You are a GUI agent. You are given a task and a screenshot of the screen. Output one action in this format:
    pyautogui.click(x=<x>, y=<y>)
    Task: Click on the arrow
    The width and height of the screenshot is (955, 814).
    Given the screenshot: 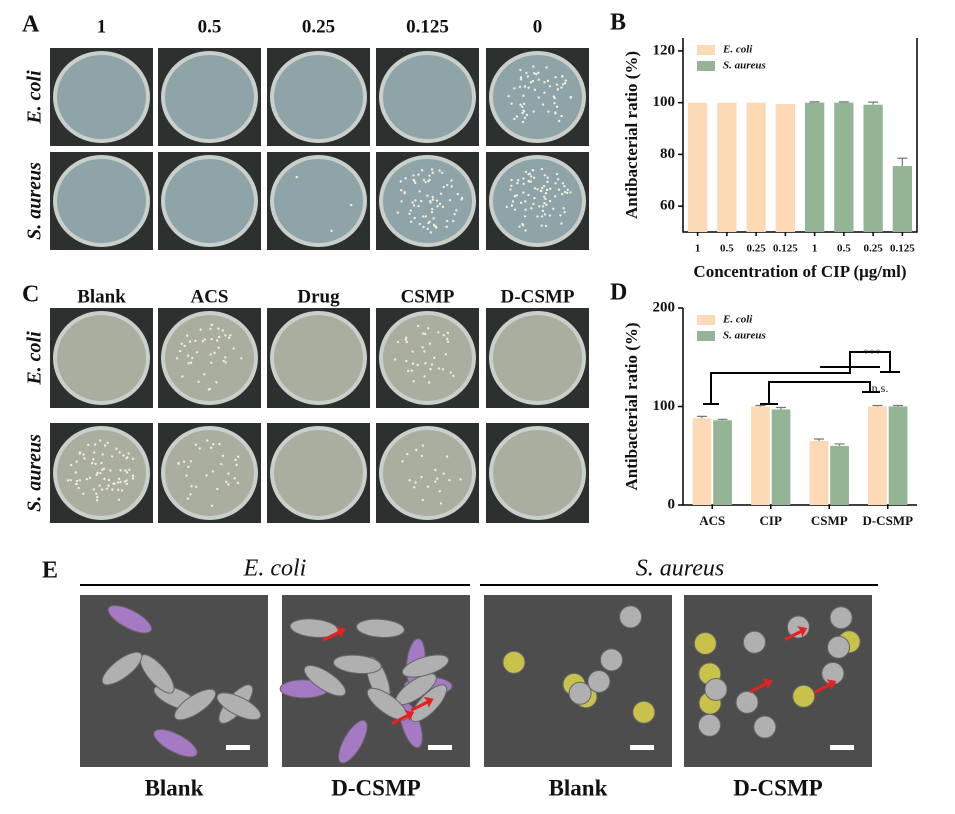 What is the action you would take?
    pyautogui.click(x=334, y=634)
    